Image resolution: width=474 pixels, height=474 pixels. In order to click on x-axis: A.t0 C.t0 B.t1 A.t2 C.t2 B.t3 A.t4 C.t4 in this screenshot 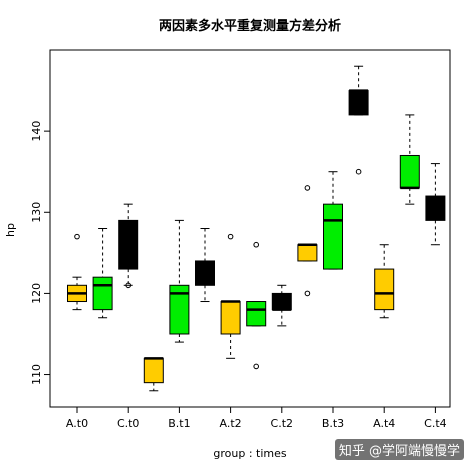, I will do `click(256, 418)`.